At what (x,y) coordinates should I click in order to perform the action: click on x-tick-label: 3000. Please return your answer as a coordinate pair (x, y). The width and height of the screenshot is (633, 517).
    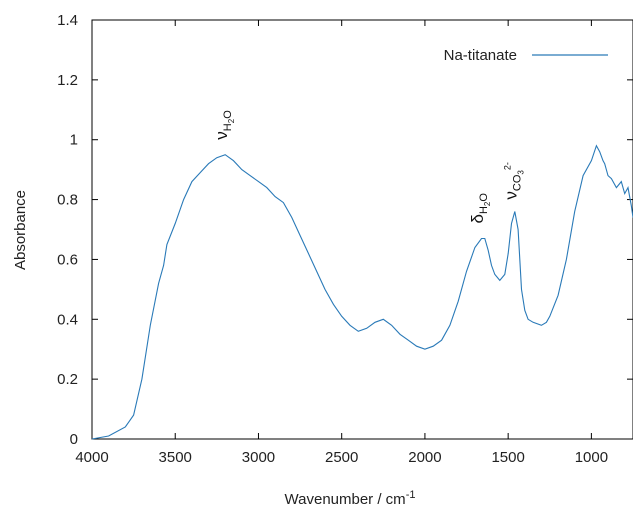
    Looking at the image, I should click on (258, 457).